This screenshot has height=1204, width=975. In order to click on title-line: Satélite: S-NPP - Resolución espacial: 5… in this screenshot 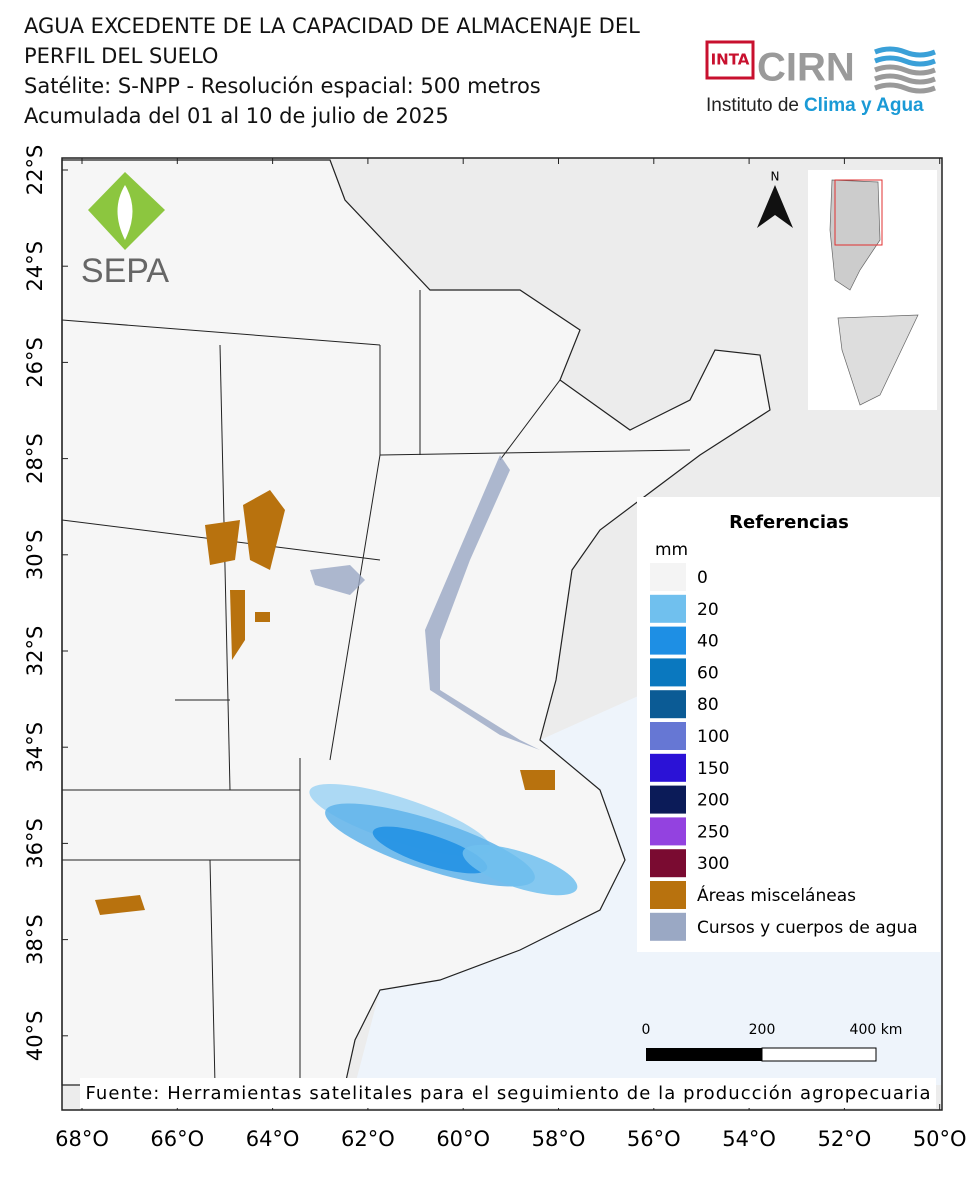, I will do `click(282, 86)`.